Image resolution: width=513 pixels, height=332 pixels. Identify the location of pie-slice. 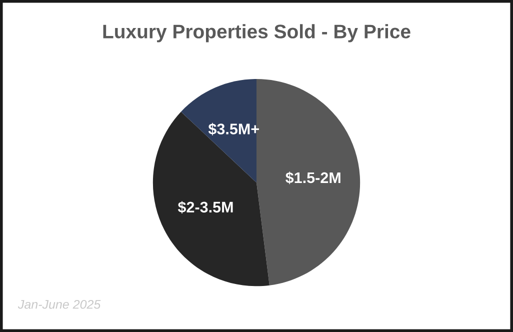
(211, 199).